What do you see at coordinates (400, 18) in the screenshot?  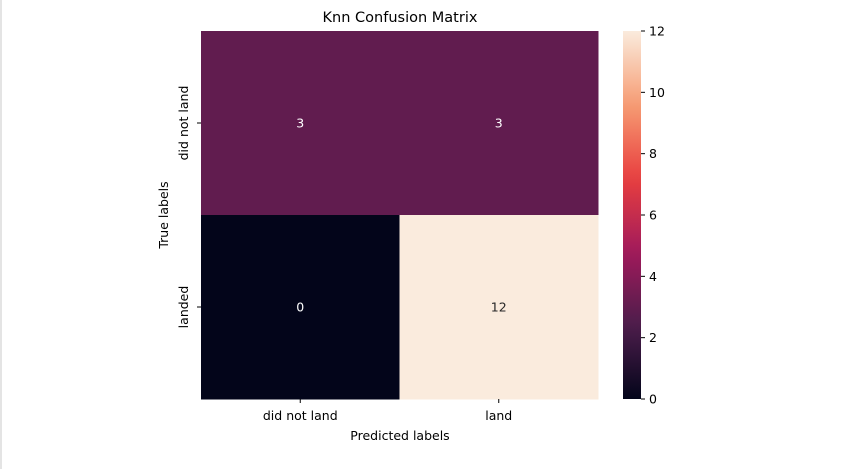 I see `chart-title: Knn Confusion Matrix` at bounding box center [400, 18].